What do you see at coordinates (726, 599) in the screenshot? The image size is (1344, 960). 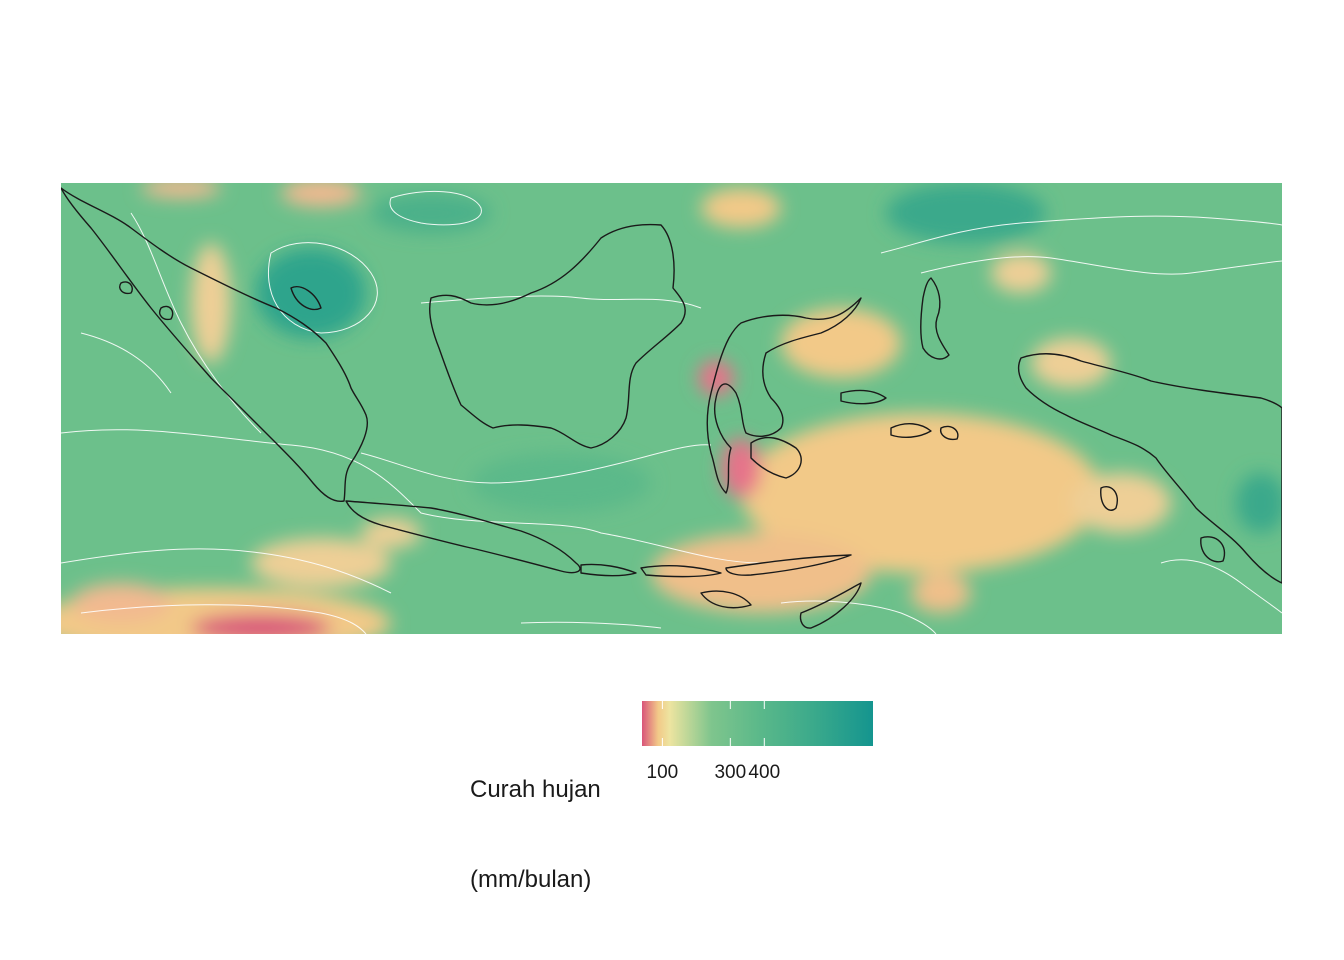 I see `sumba-coastline` at bounding box center [726, 599].